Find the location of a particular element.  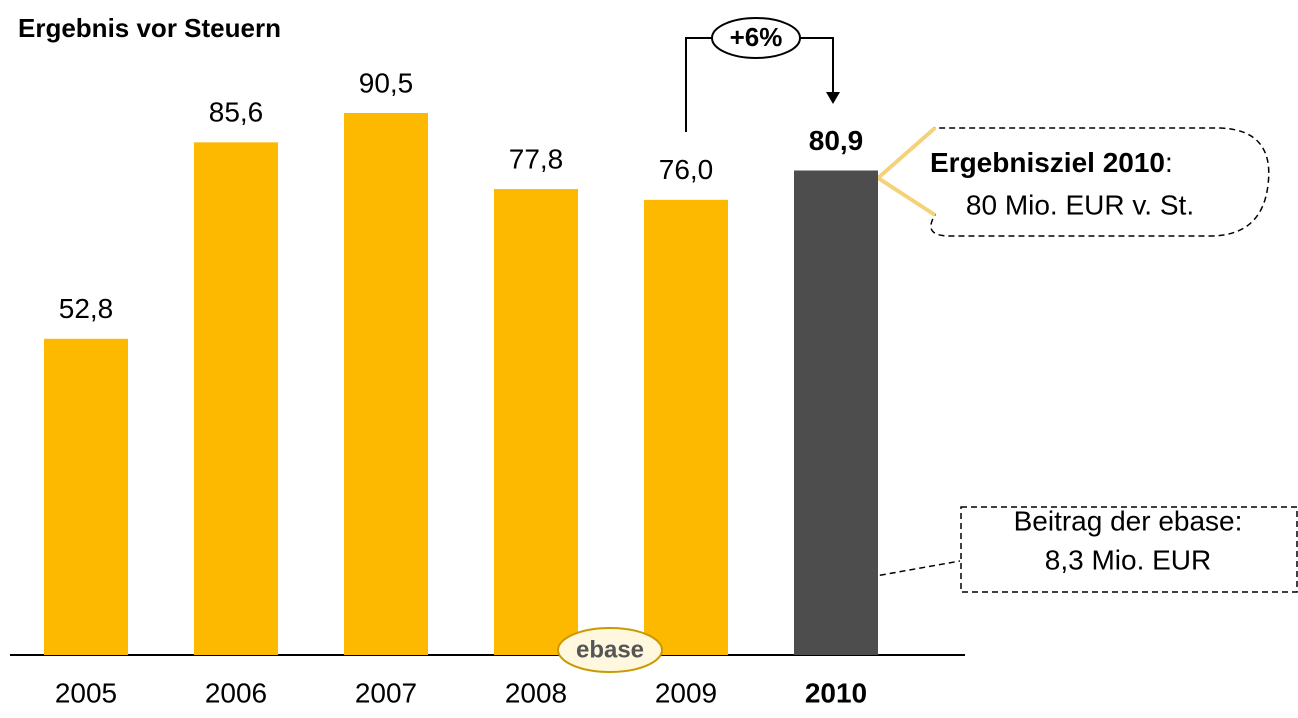

target-title: Ergebnisziel 2010: is located at coordinates (1051, 162).